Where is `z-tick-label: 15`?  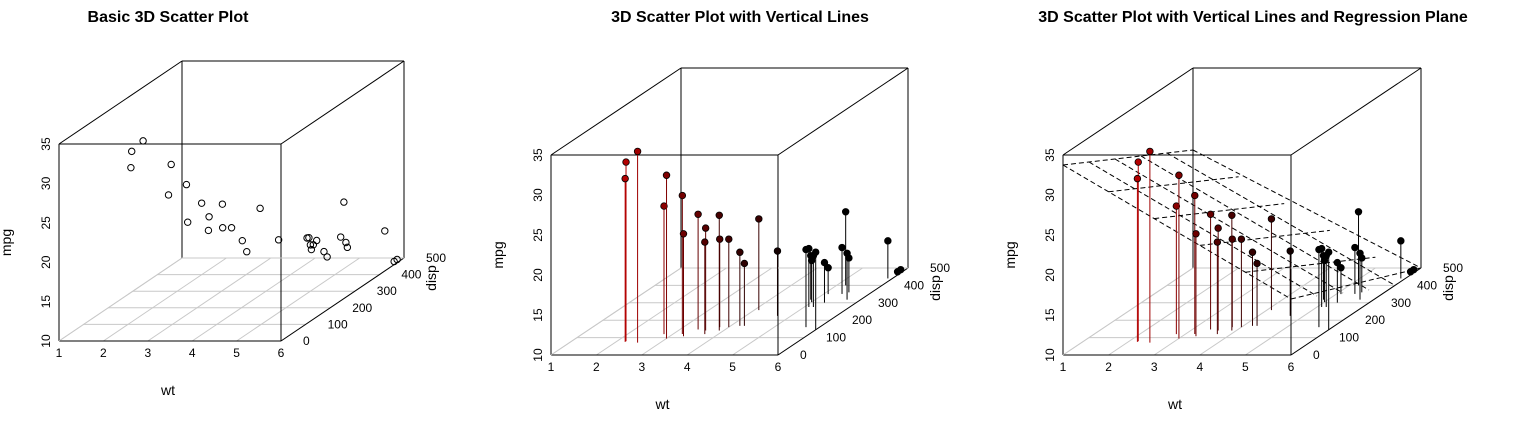 z-tick-label: 15 is located at coordinates (1050, 315).